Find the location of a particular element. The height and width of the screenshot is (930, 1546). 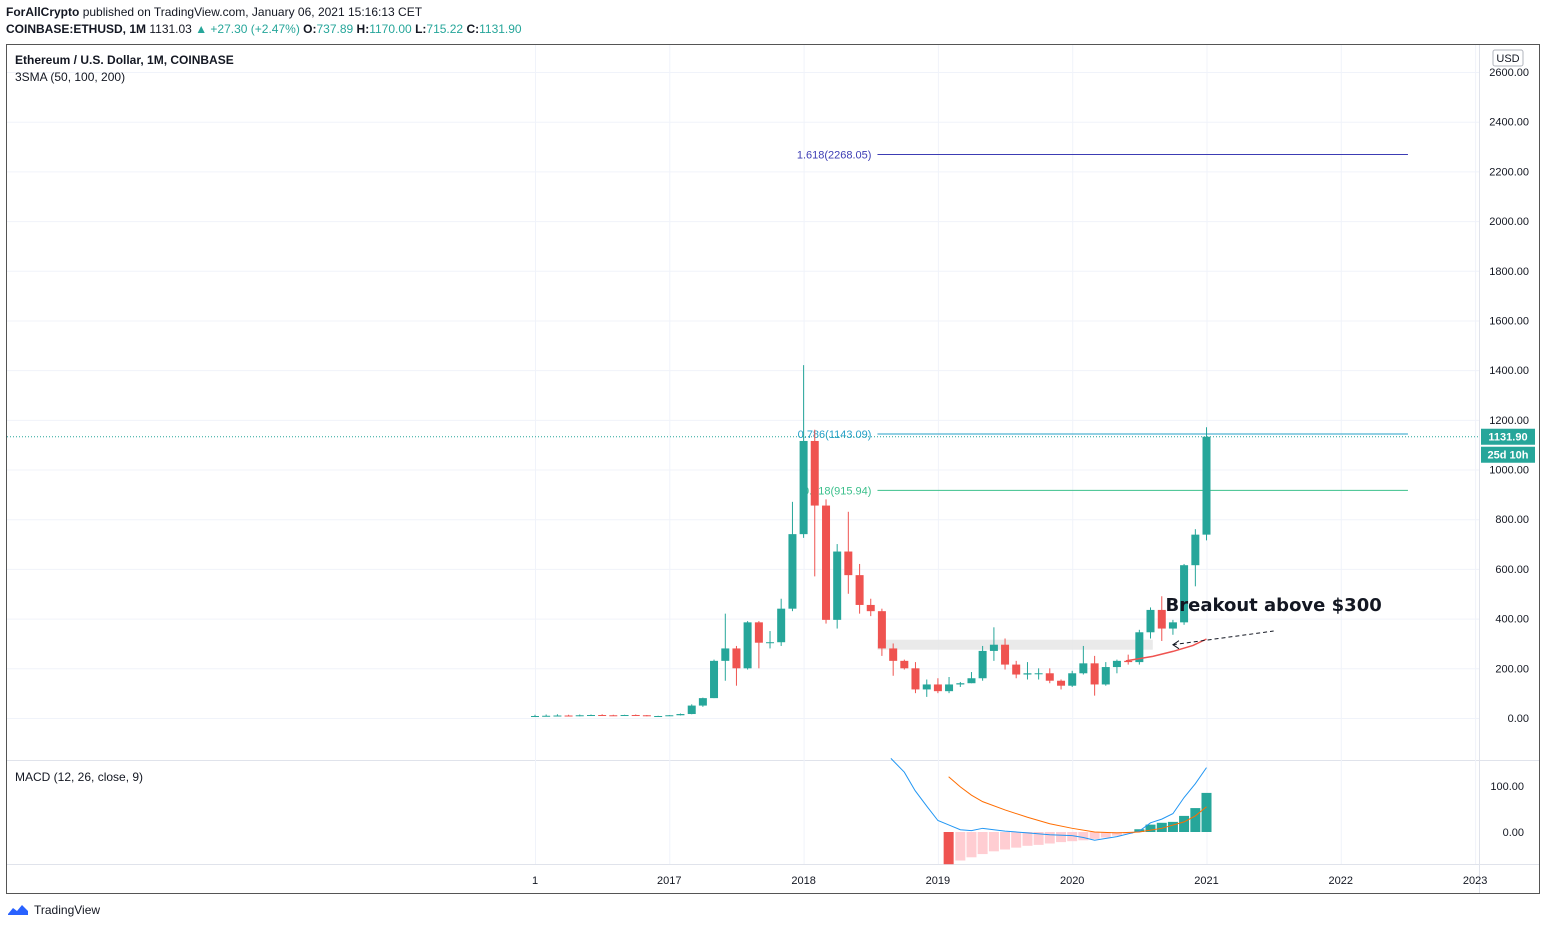

macd-layer is located at coordinates (1051, 811).